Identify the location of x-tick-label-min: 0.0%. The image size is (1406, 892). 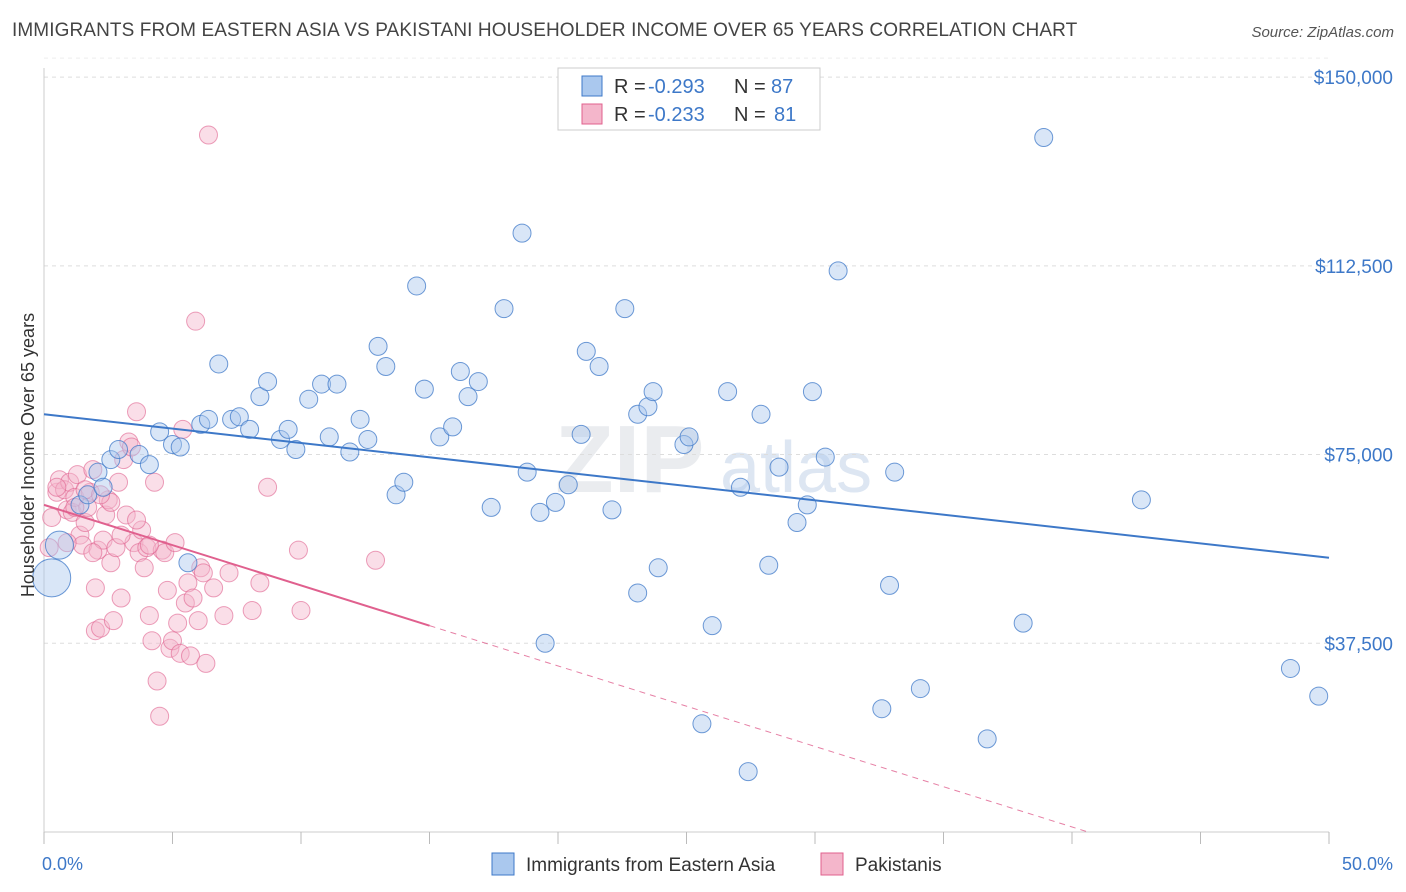
(62, 864).